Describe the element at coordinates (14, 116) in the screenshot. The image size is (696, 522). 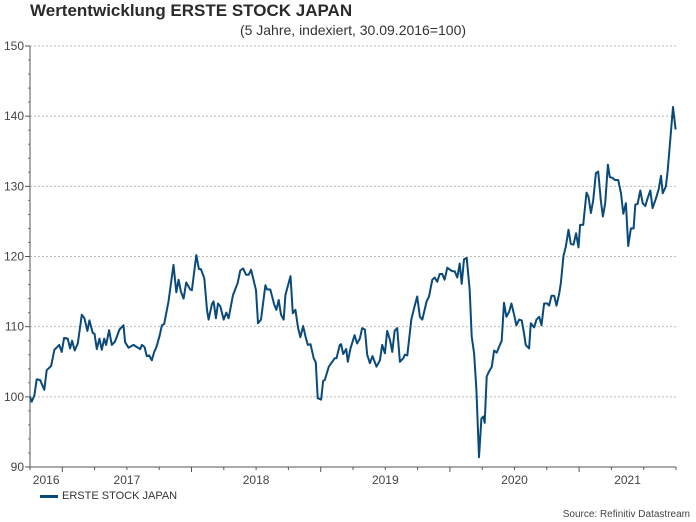
I see `y-tick-label: 140` at that location.